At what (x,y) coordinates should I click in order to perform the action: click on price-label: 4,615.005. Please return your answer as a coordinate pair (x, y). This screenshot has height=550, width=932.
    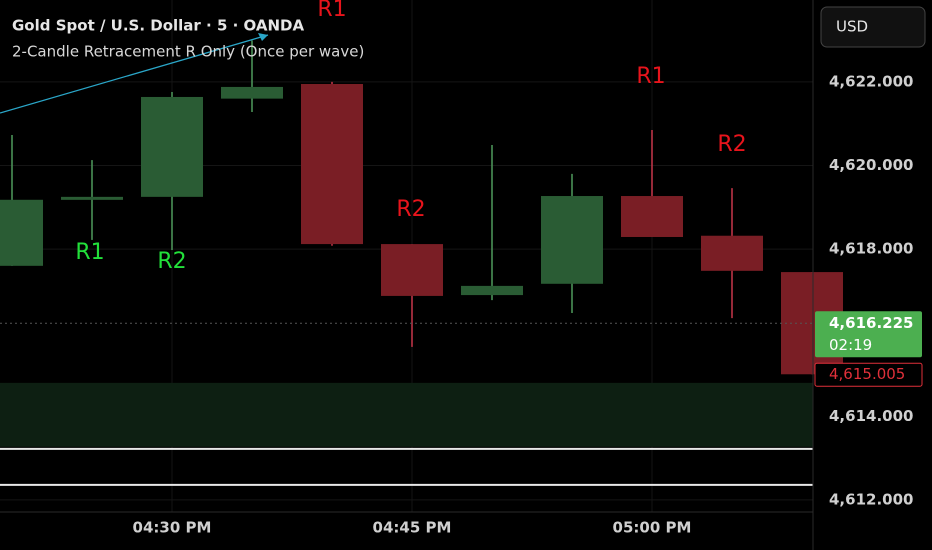
    Looking at the image, I should click on (867, 374).